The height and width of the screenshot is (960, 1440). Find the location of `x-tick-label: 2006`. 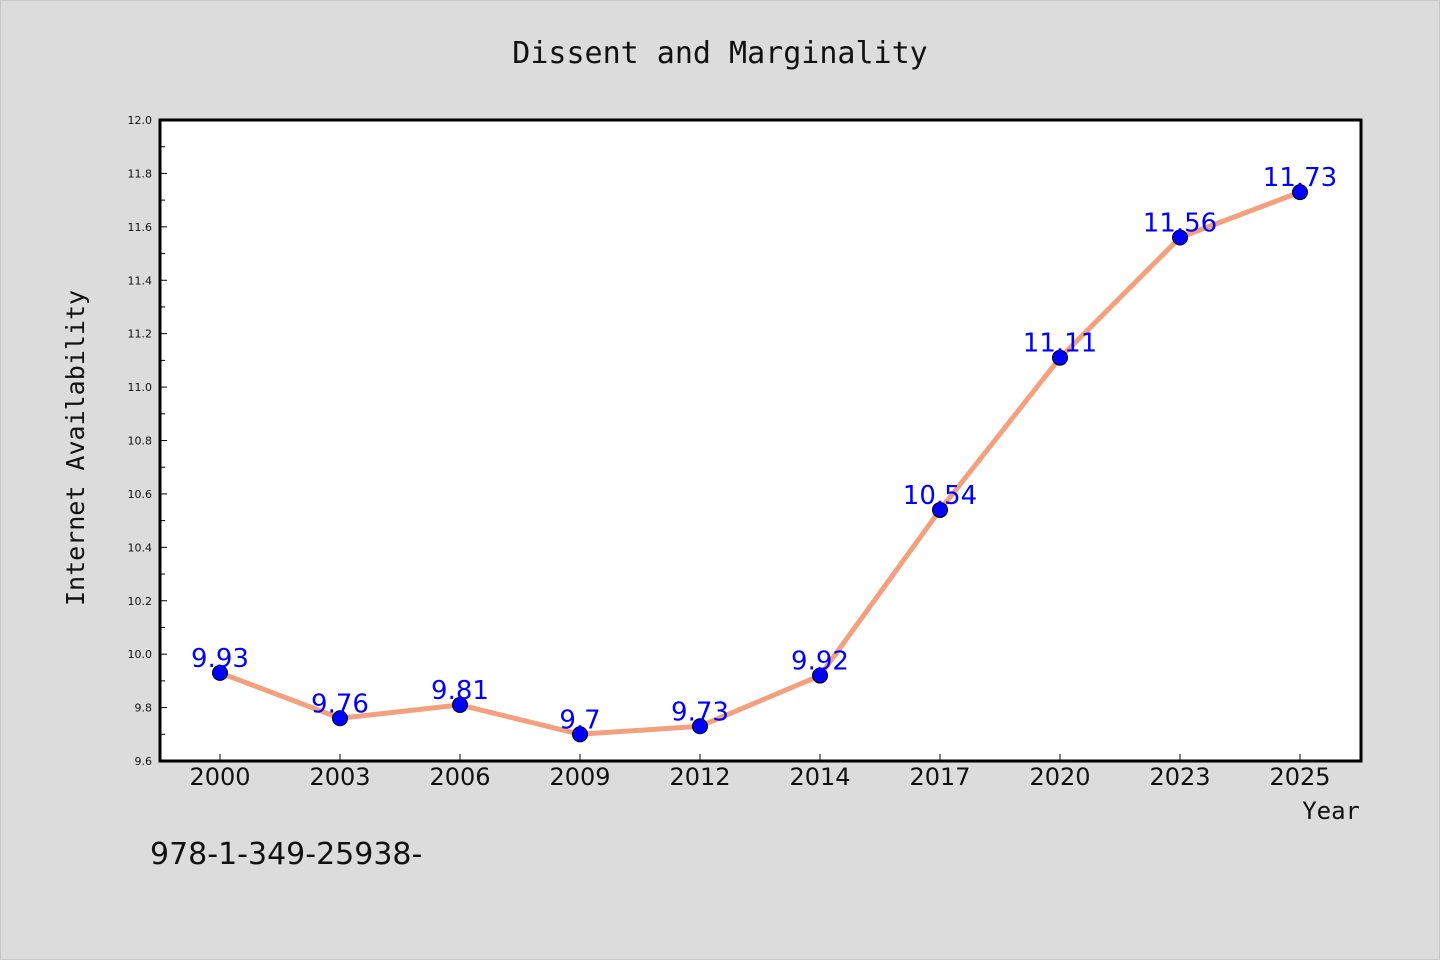

x-tick-label: 2006 is located at coordinates (459, 777).